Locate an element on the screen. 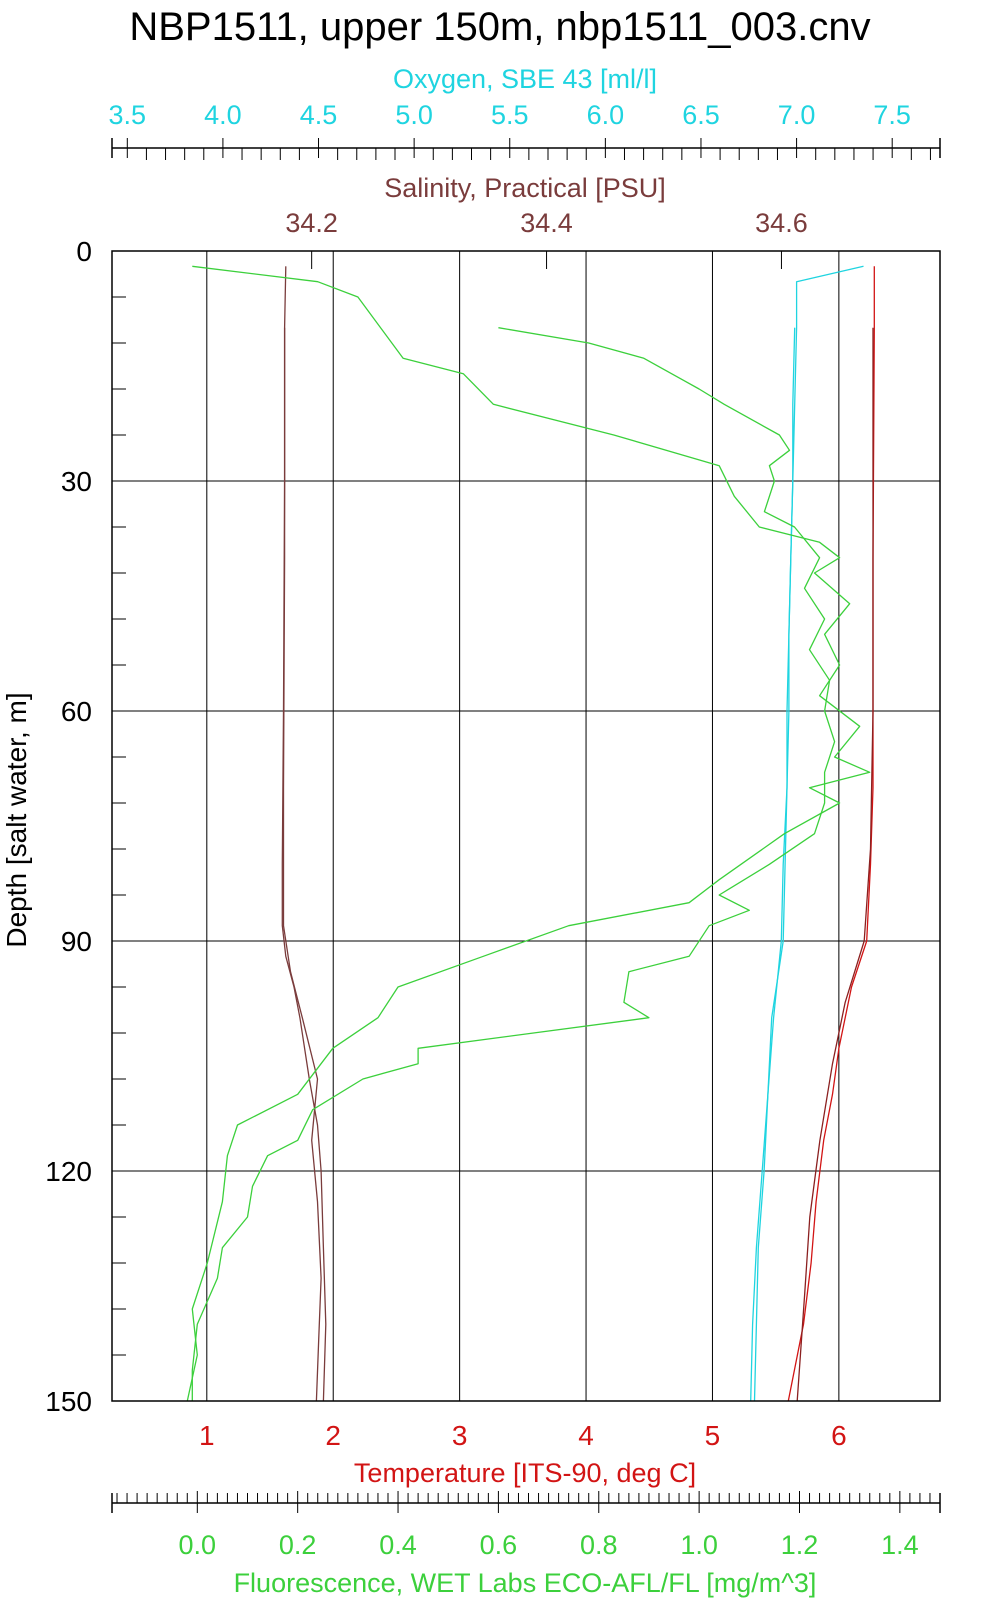 The width and height of the screenshot is (1000, 1600). temperature-tick-label: 3 is located at coordinates (460, 1435).